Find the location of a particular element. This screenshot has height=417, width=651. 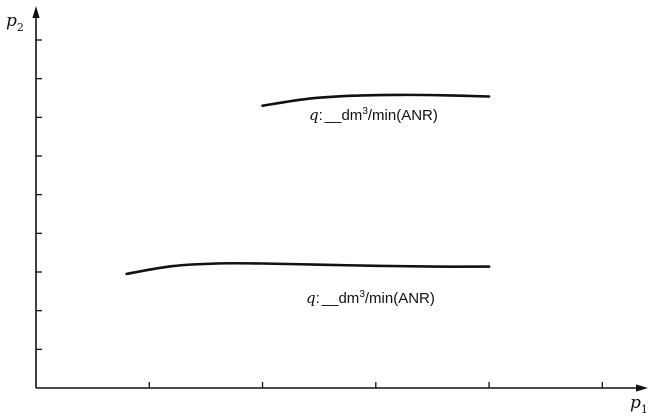

curve-label-upper: q: __dm3/min(ANR) is located at coordinates (373, 115).